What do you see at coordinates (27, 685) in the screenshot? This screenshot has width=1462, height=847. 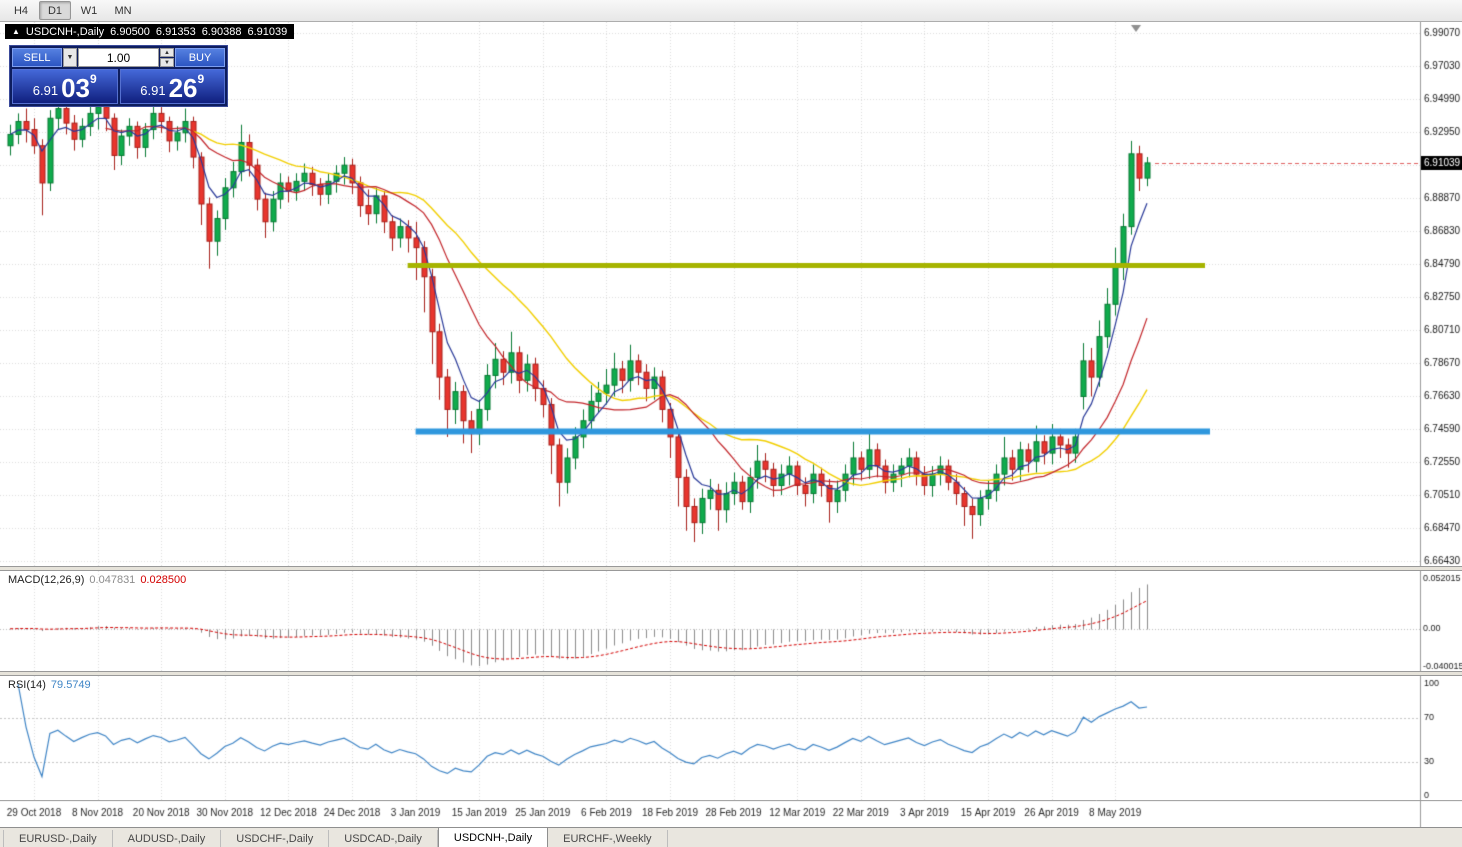 I see `rsi-name: RSI(14)` at bounding box center [27, 685].